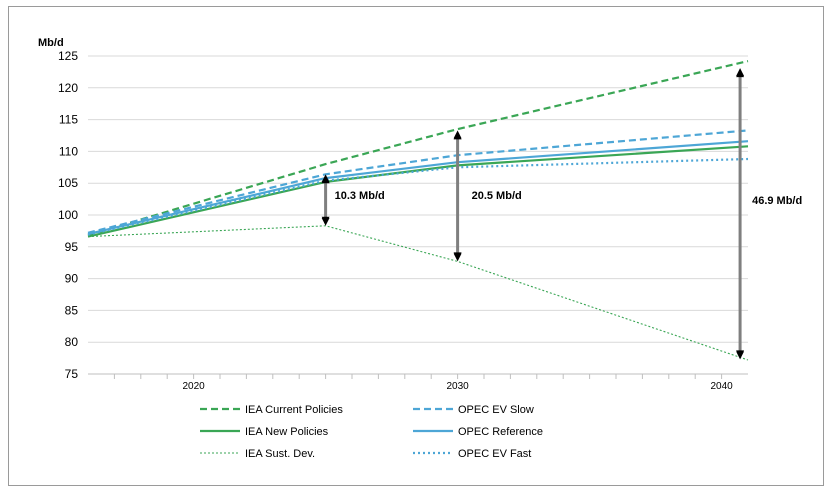  I want to click on x-tick-label: 2040, so click(721, 386).